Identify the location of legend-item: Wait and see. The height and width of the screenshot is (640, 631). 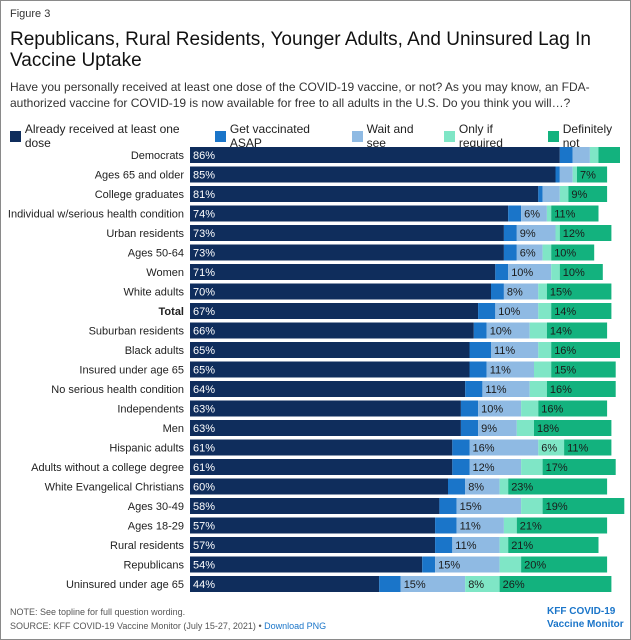
(393, 136).